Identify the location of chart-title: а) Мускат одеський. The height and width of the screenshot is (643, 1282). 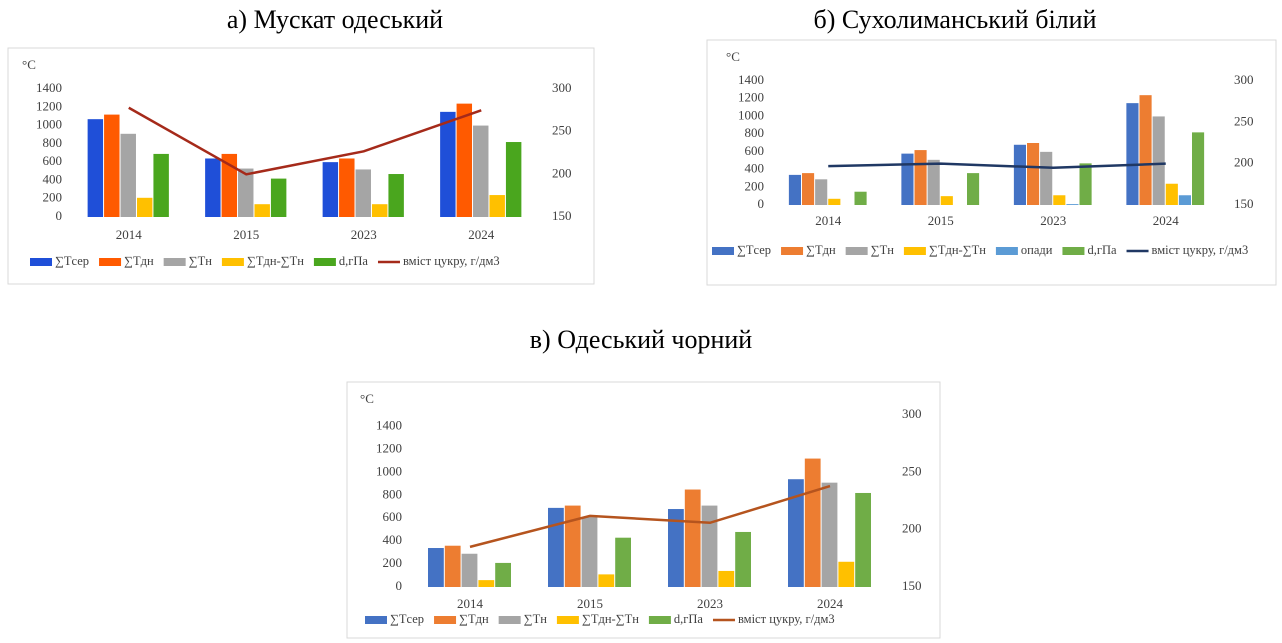
(335, 19).